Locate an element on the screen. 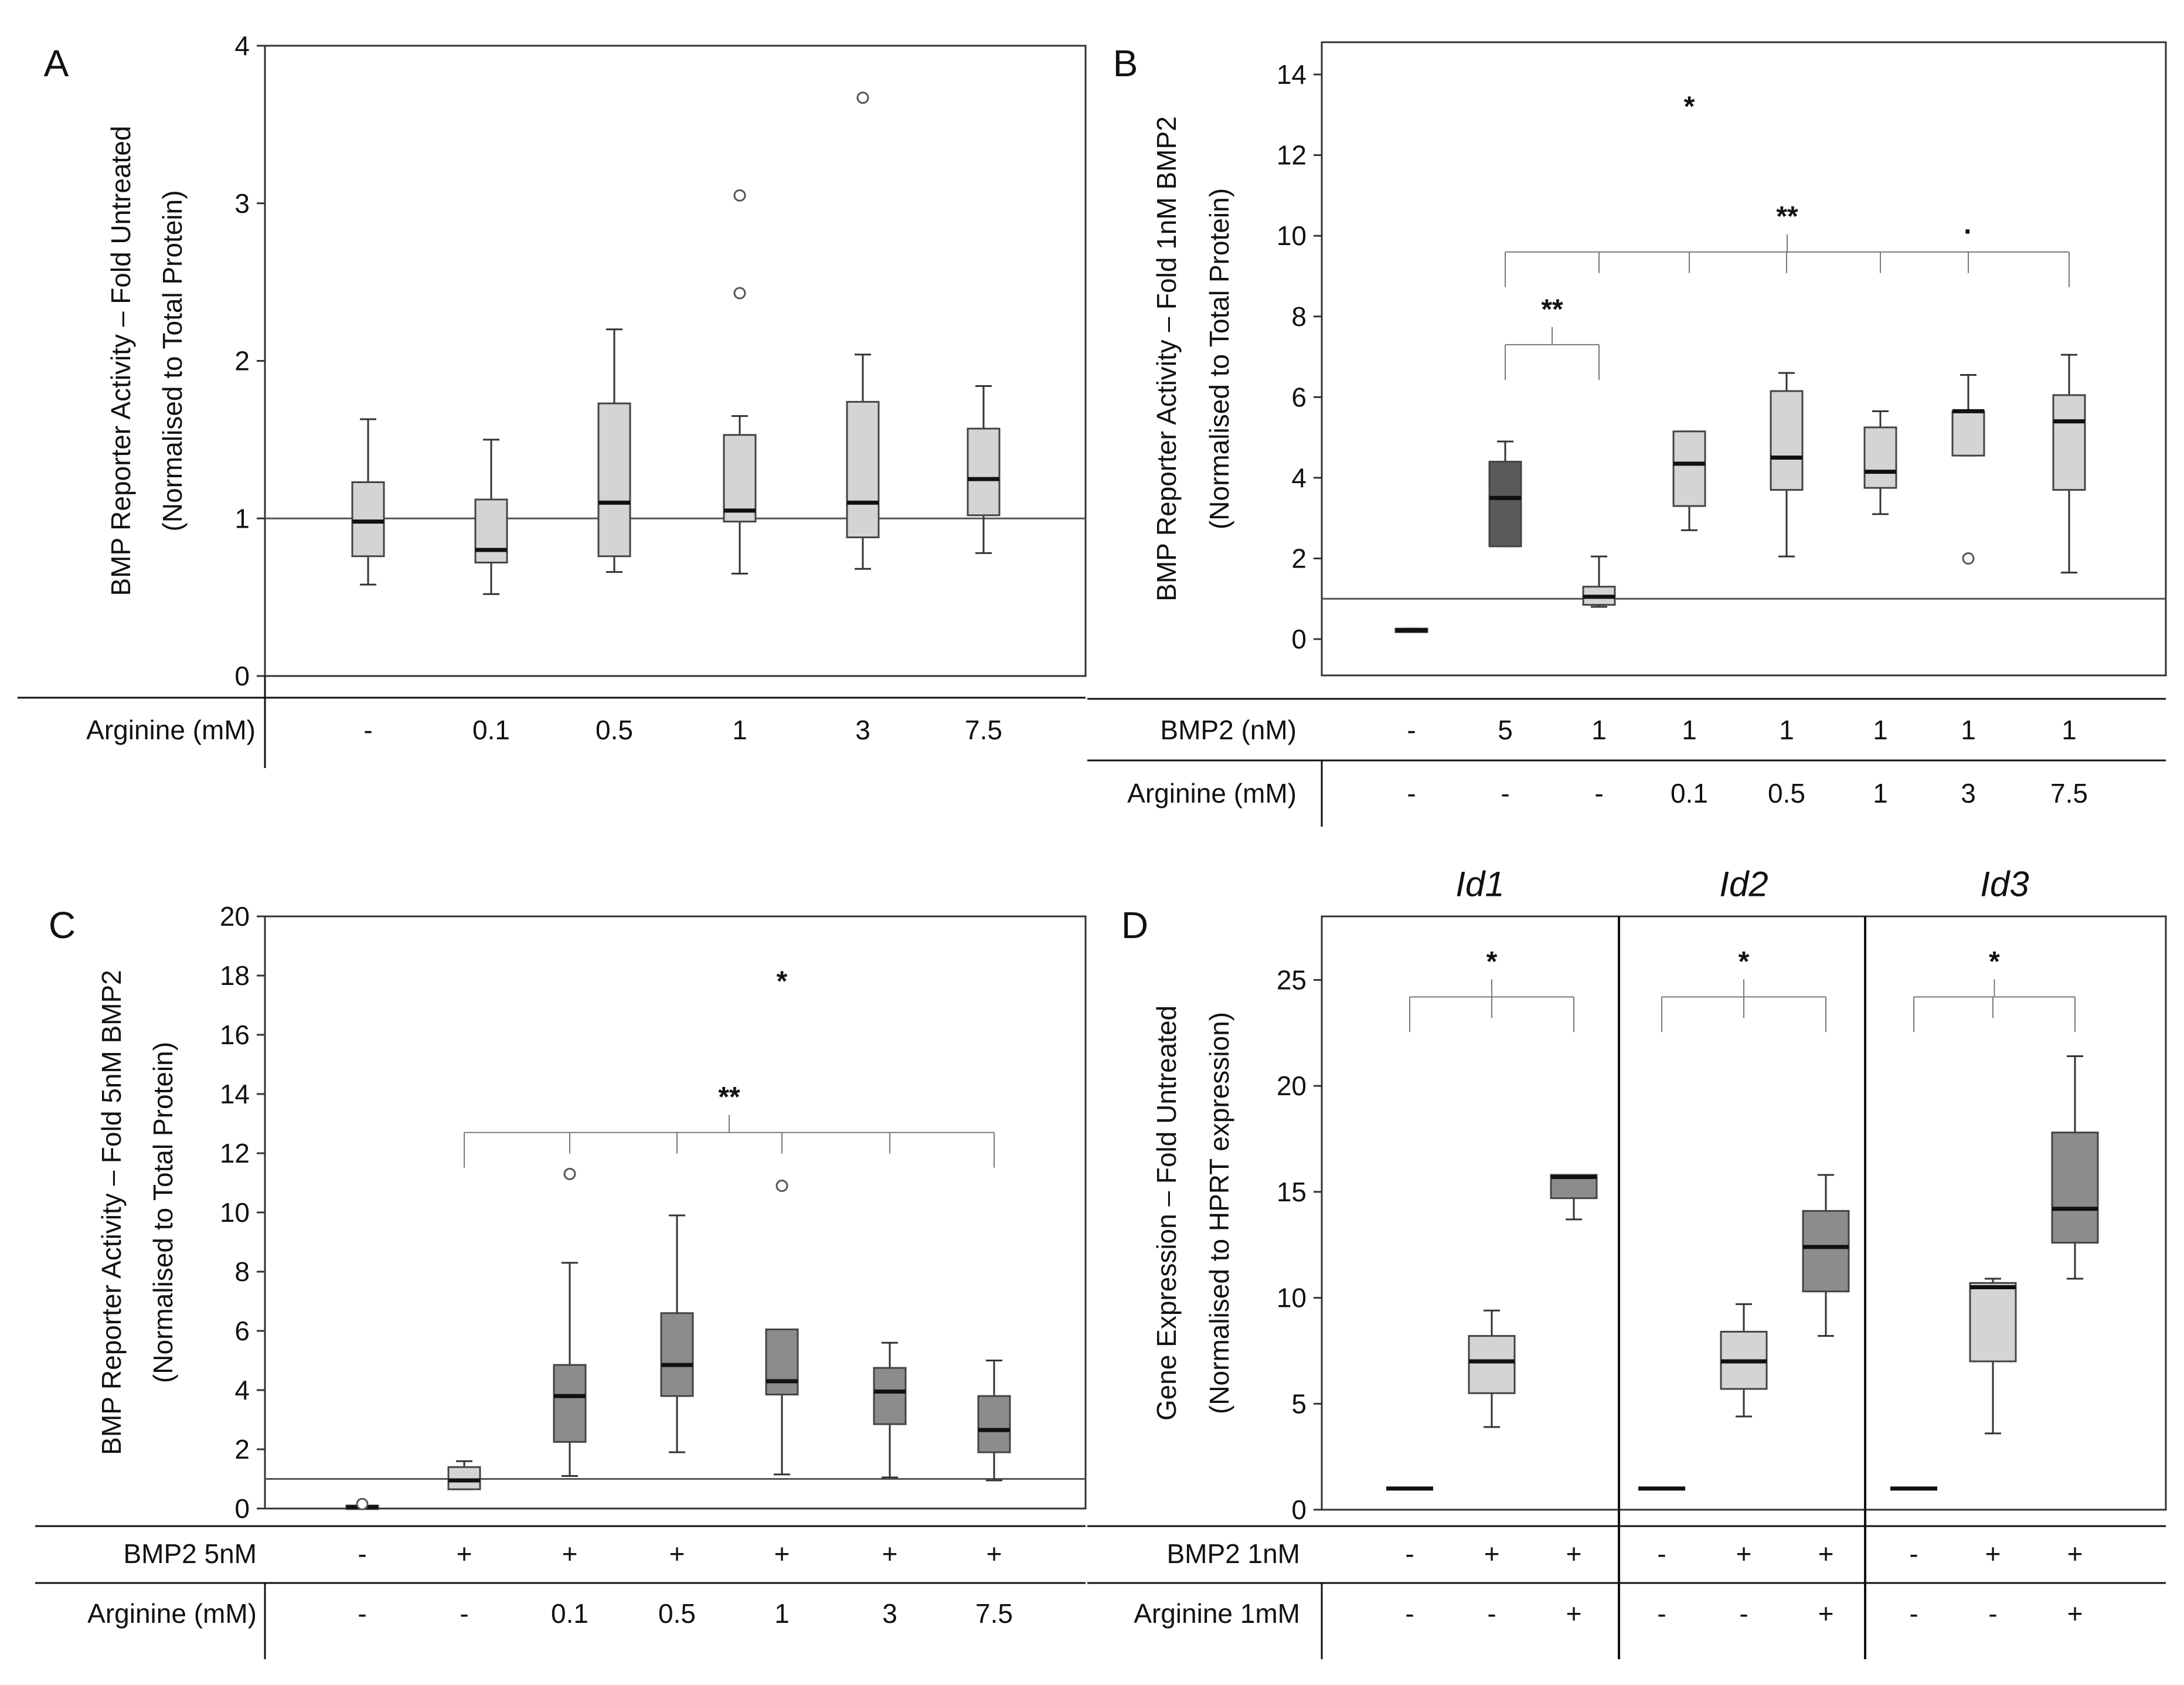 This screenshot has height=1685, width=2184. y-tick-label: 18 is located at coordinates (235, 975).